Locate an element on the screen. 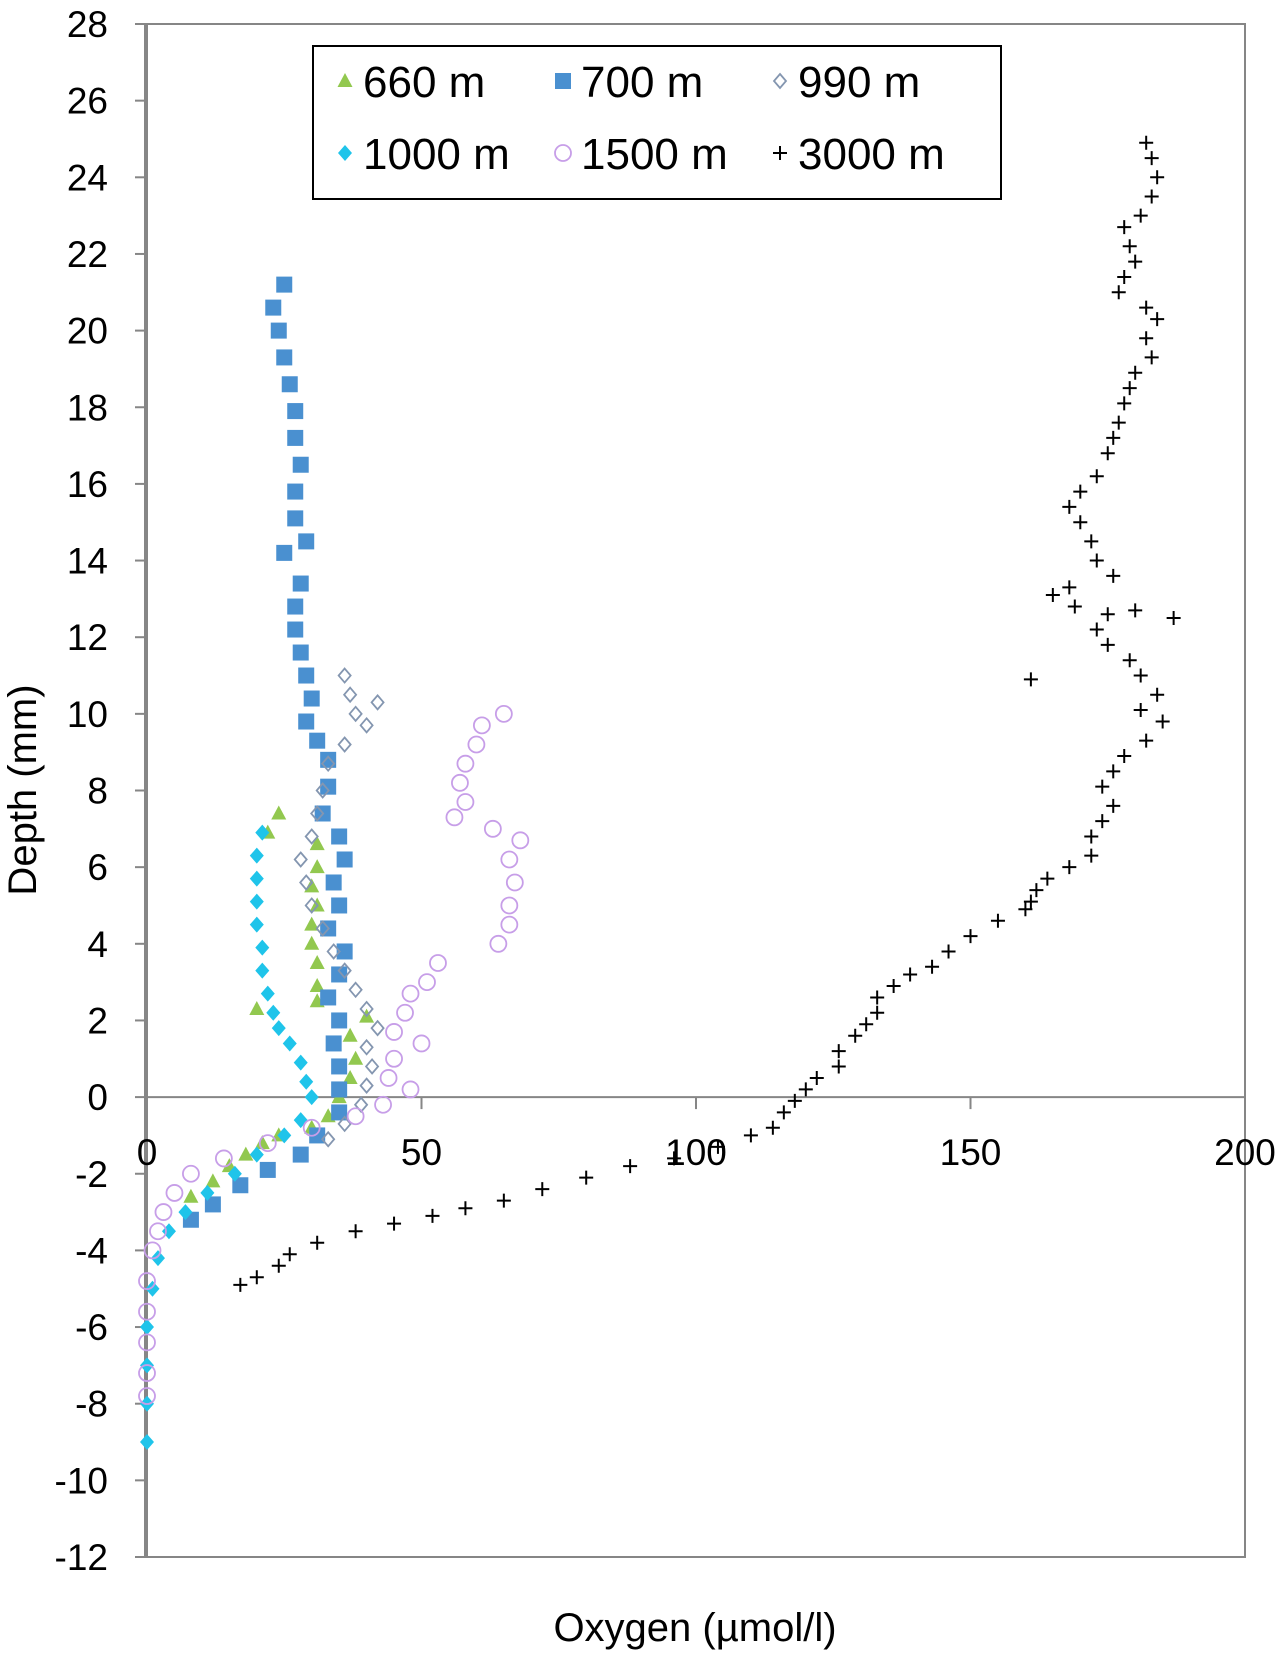 The image size is (1287, 1660). x-tick-label: 100 is located at coordinates (696, 1152).